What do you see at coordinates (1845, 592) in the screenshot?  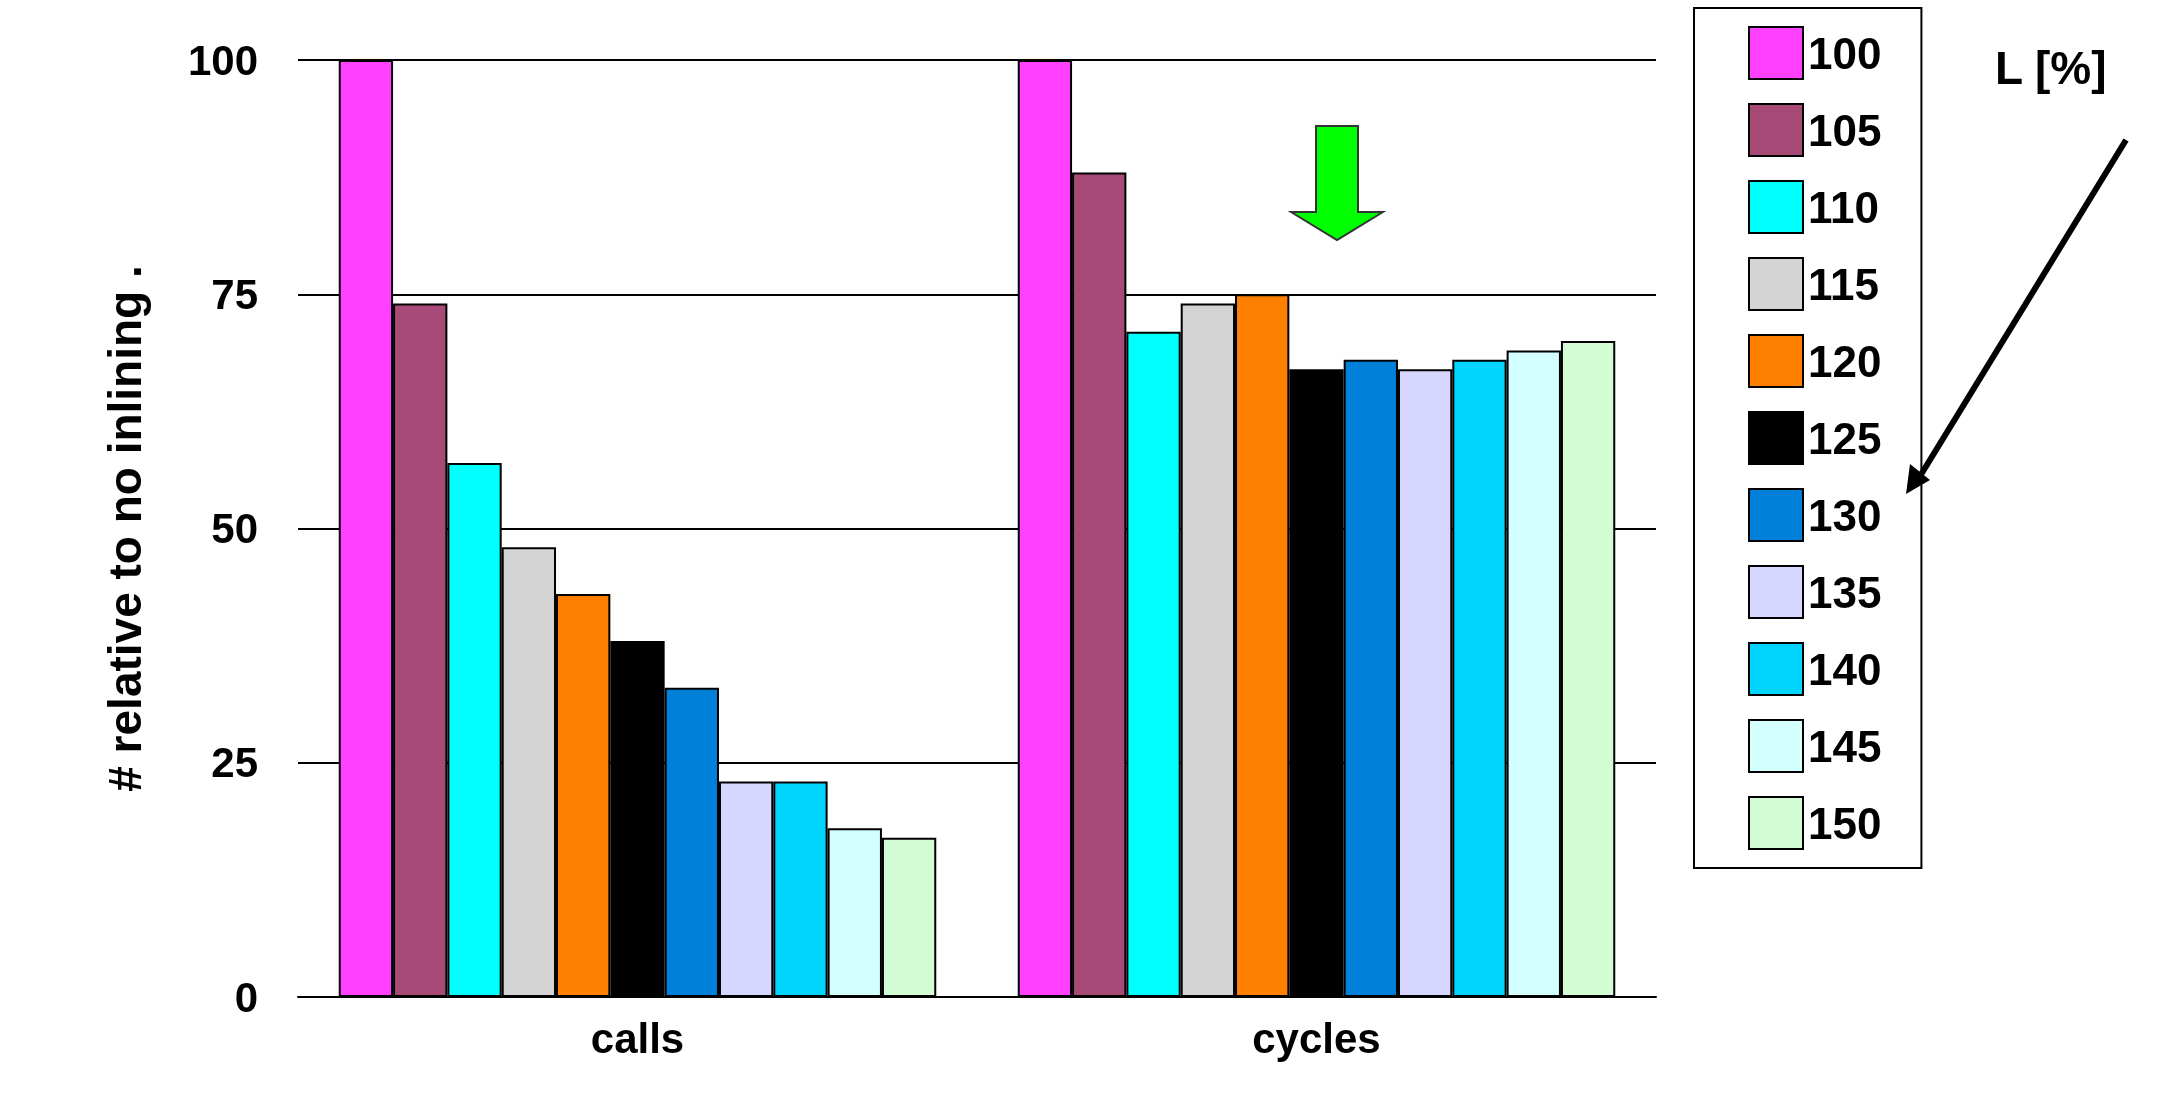 I see `legend-label: 135` at bounding box center [1845, 592].